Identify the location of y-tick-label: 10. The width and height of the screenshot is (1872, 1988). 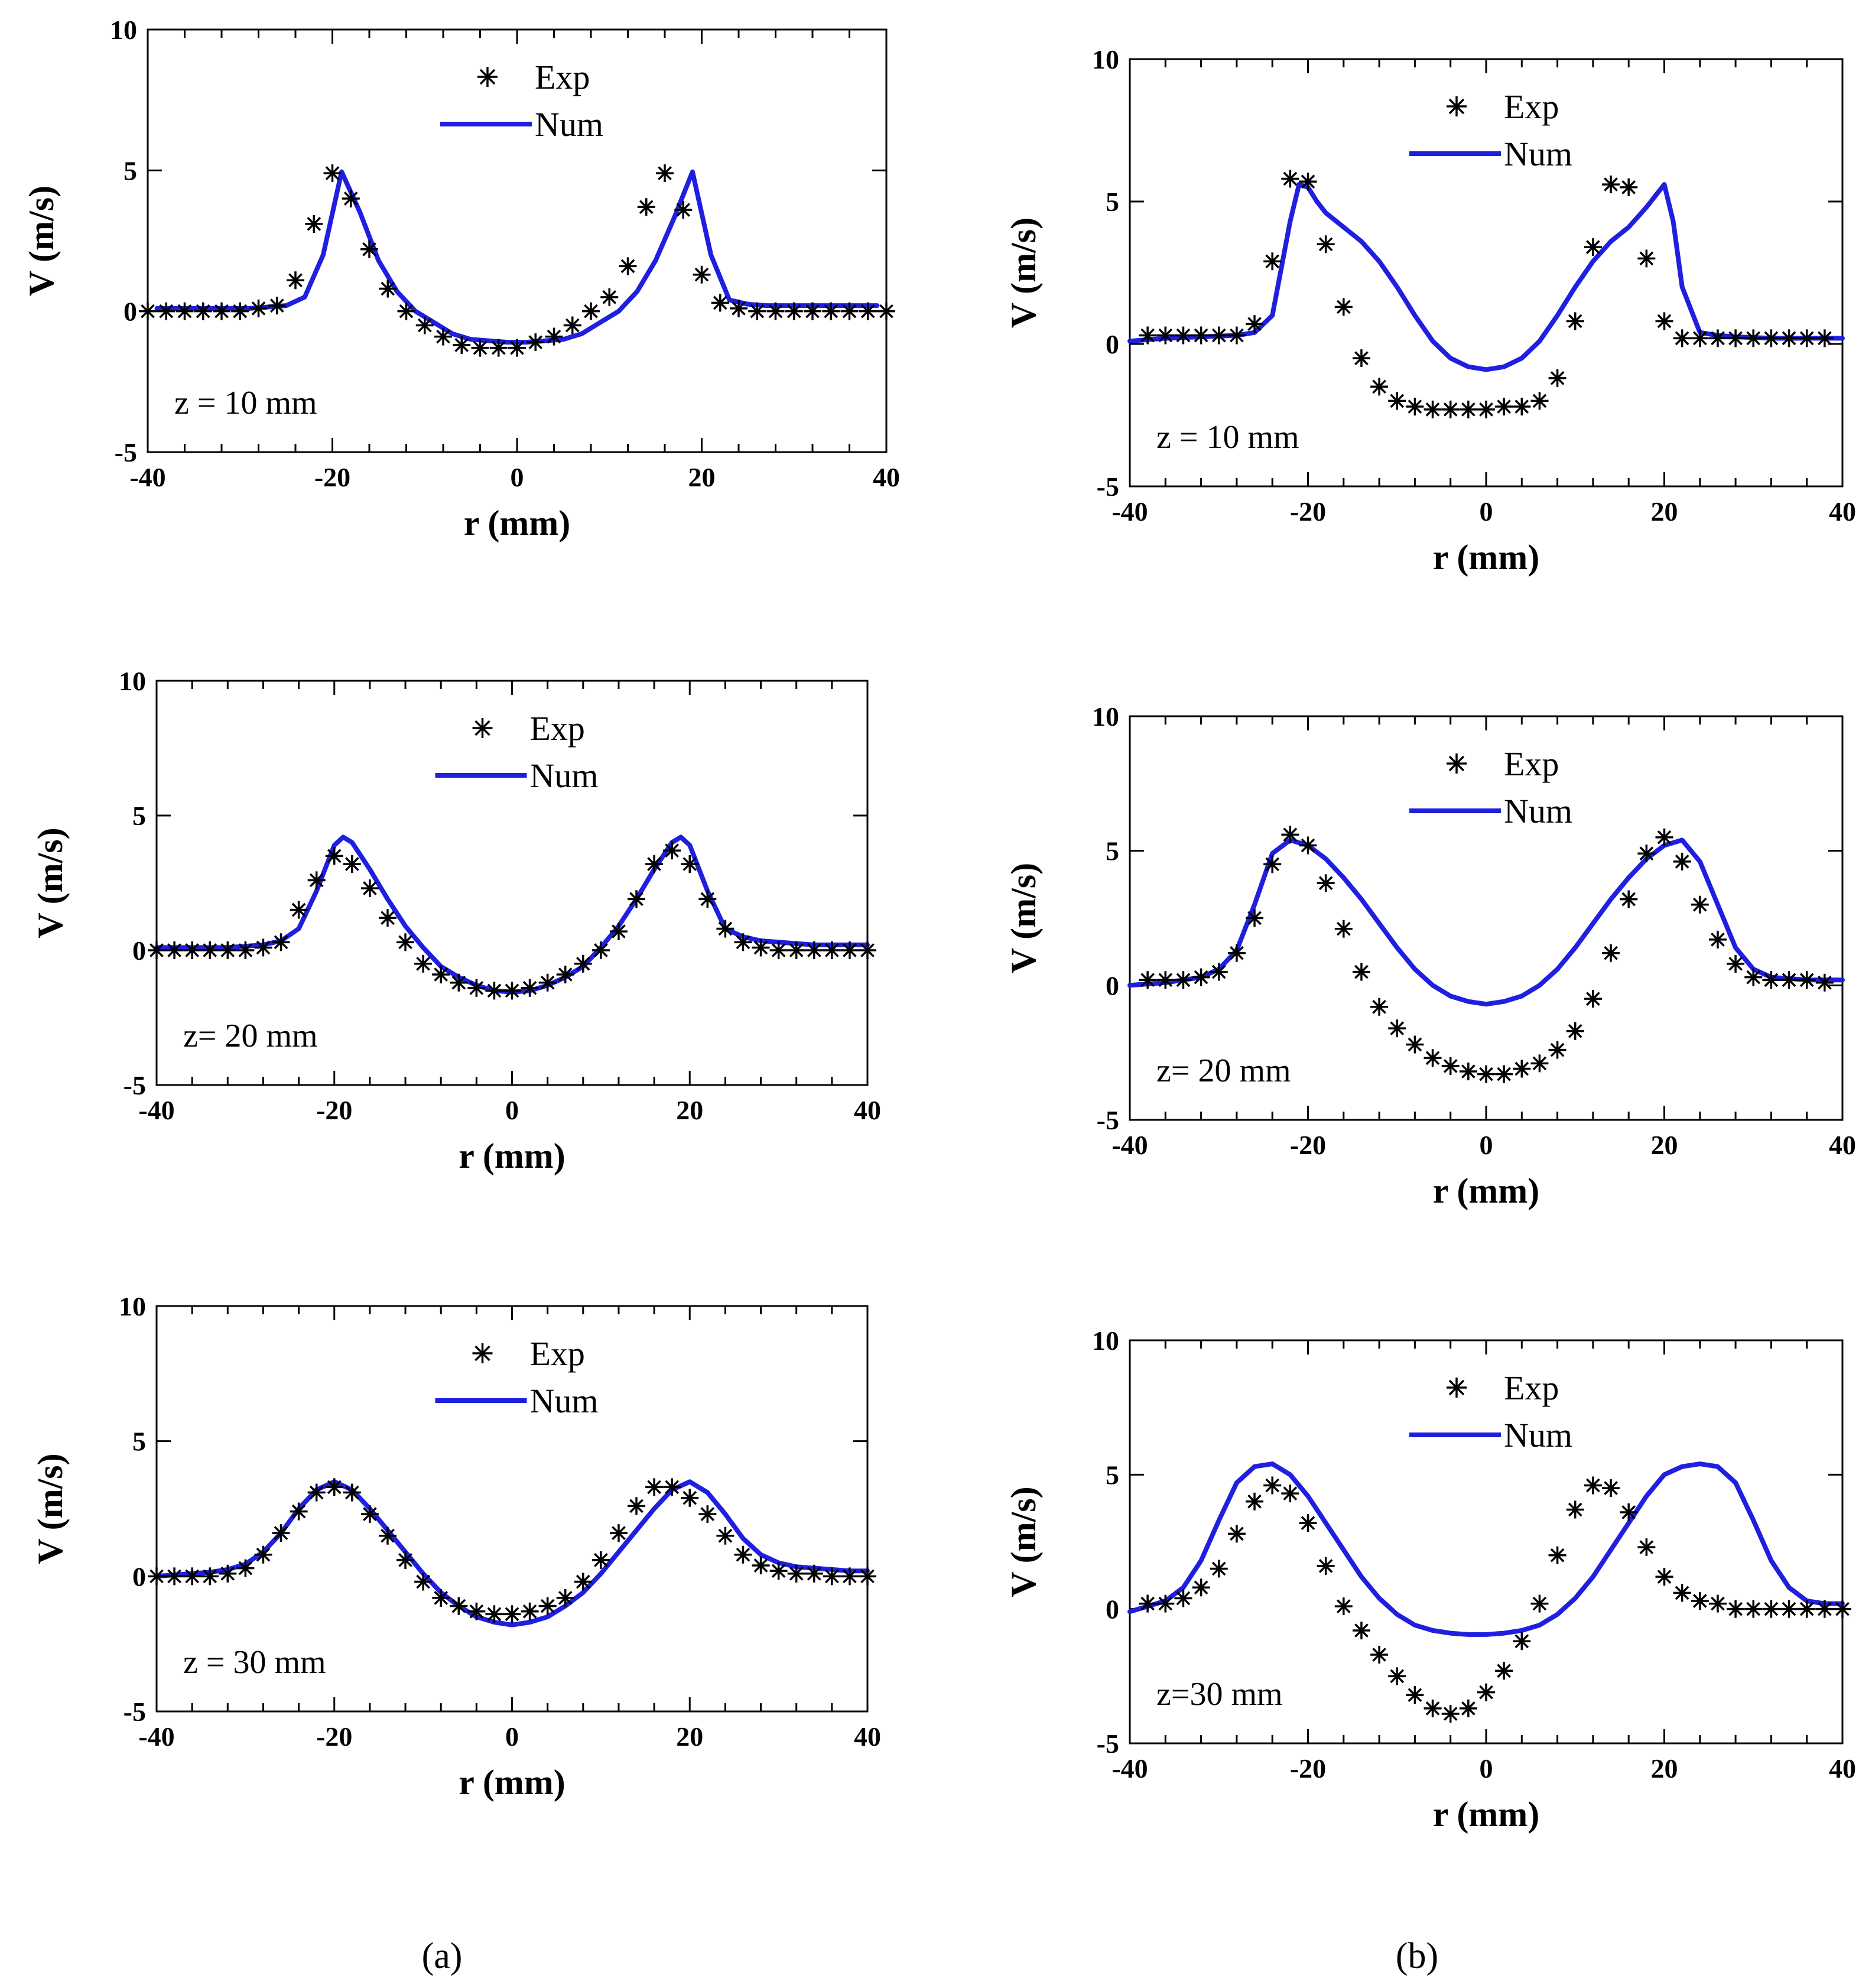
(1105, 1341).